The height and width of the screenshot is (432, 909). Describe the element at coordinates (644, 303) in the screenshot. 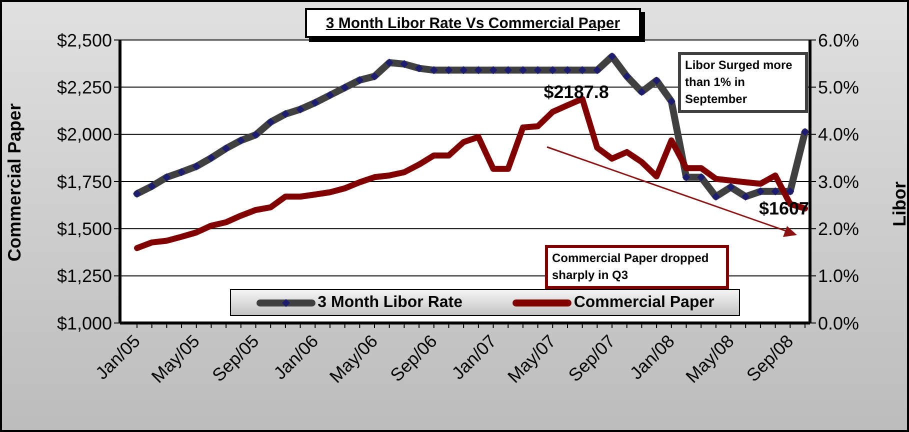

I see `legend-label: Commercial Paper` at that location.